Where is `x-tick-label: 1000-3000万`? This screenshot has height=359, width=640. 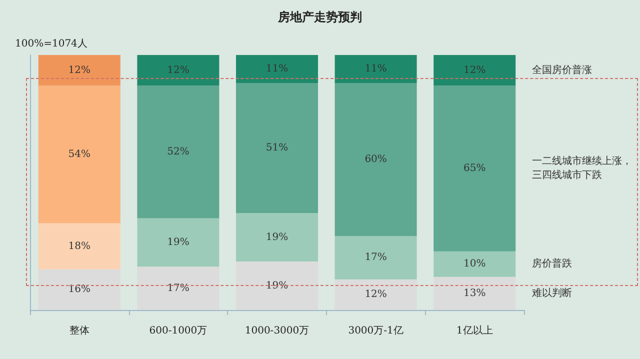 x-tick-label: 1000-3000万 is located at coordinates (277, 331).